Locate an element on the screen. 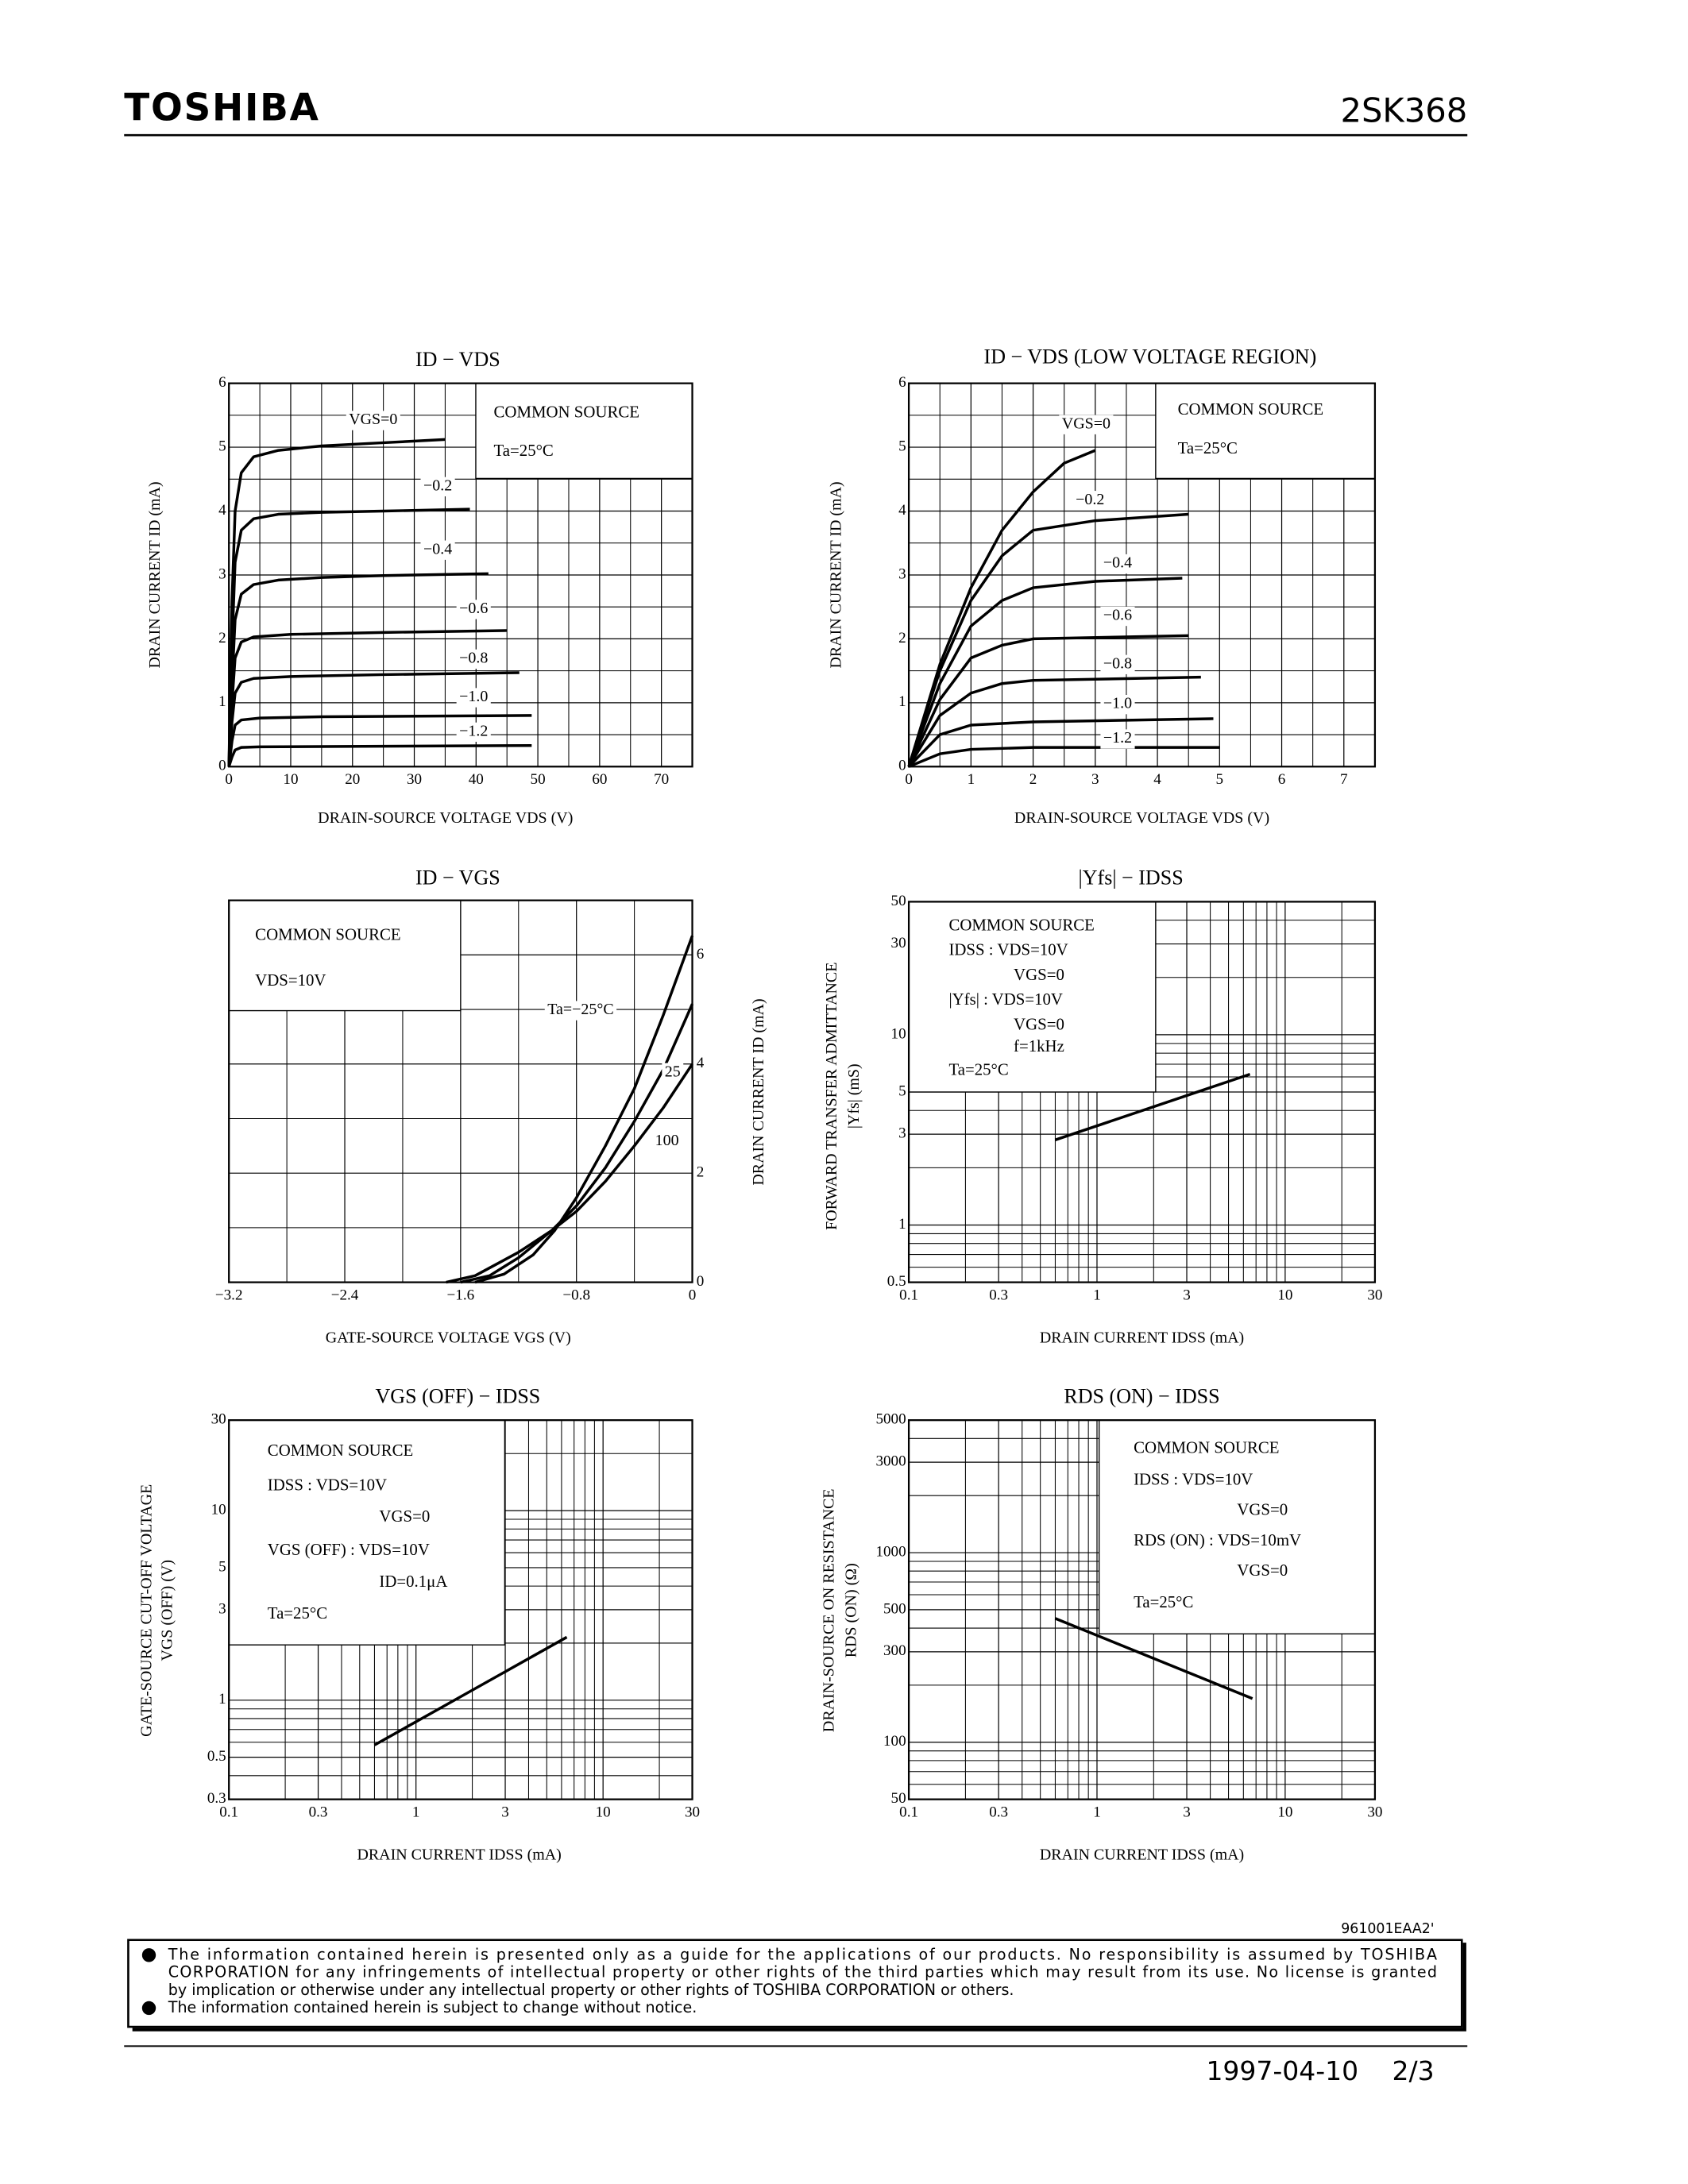 This screenshot has height=2184, width=1688. x-tick-label: 1 is located at coordinates (416, 1812).